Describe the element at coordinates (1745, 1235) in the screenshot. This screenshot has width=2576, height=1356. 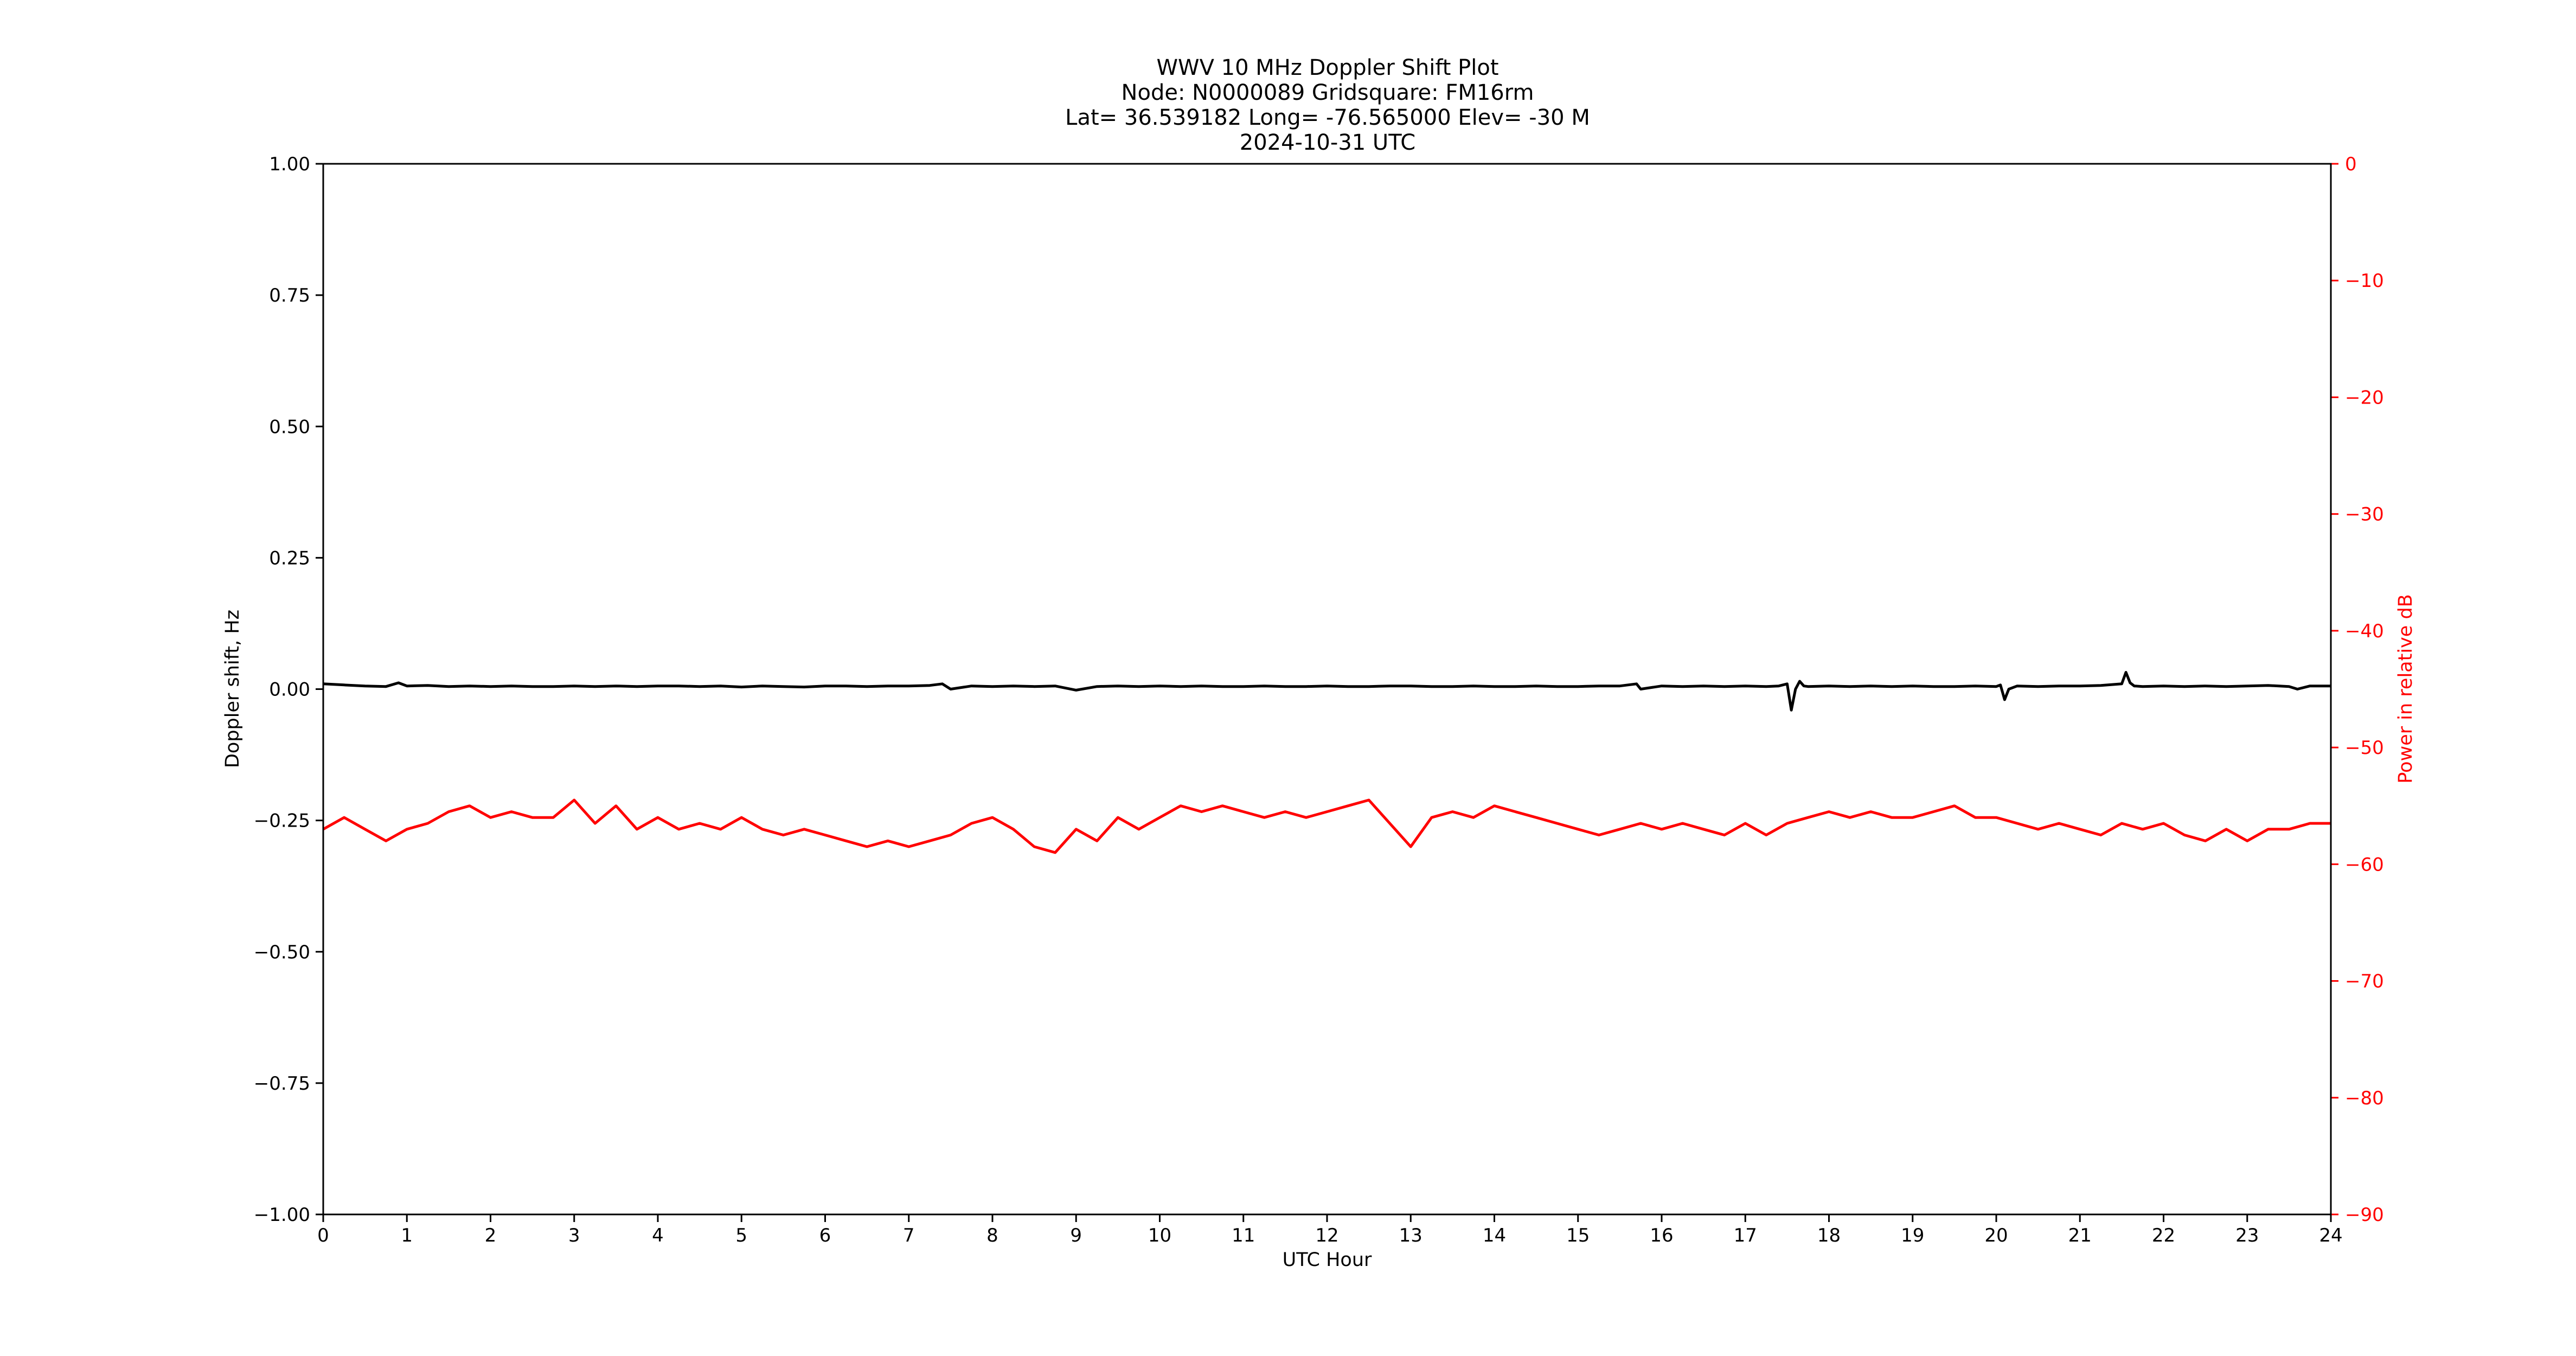
I see `x-tick-label: 17` at that location.